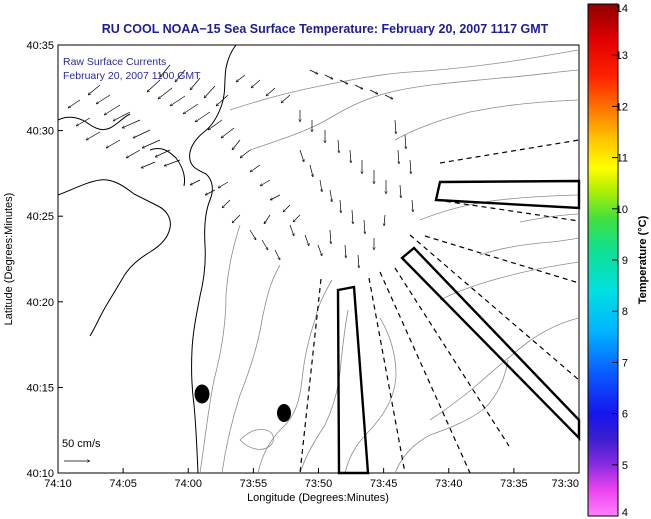 The width and height of the screenshot is (651, 519). What do you see at coordinates (514, 484) in the screenshot?
I see `x-tick-label: 73:35` at bounding box center [514, 484].